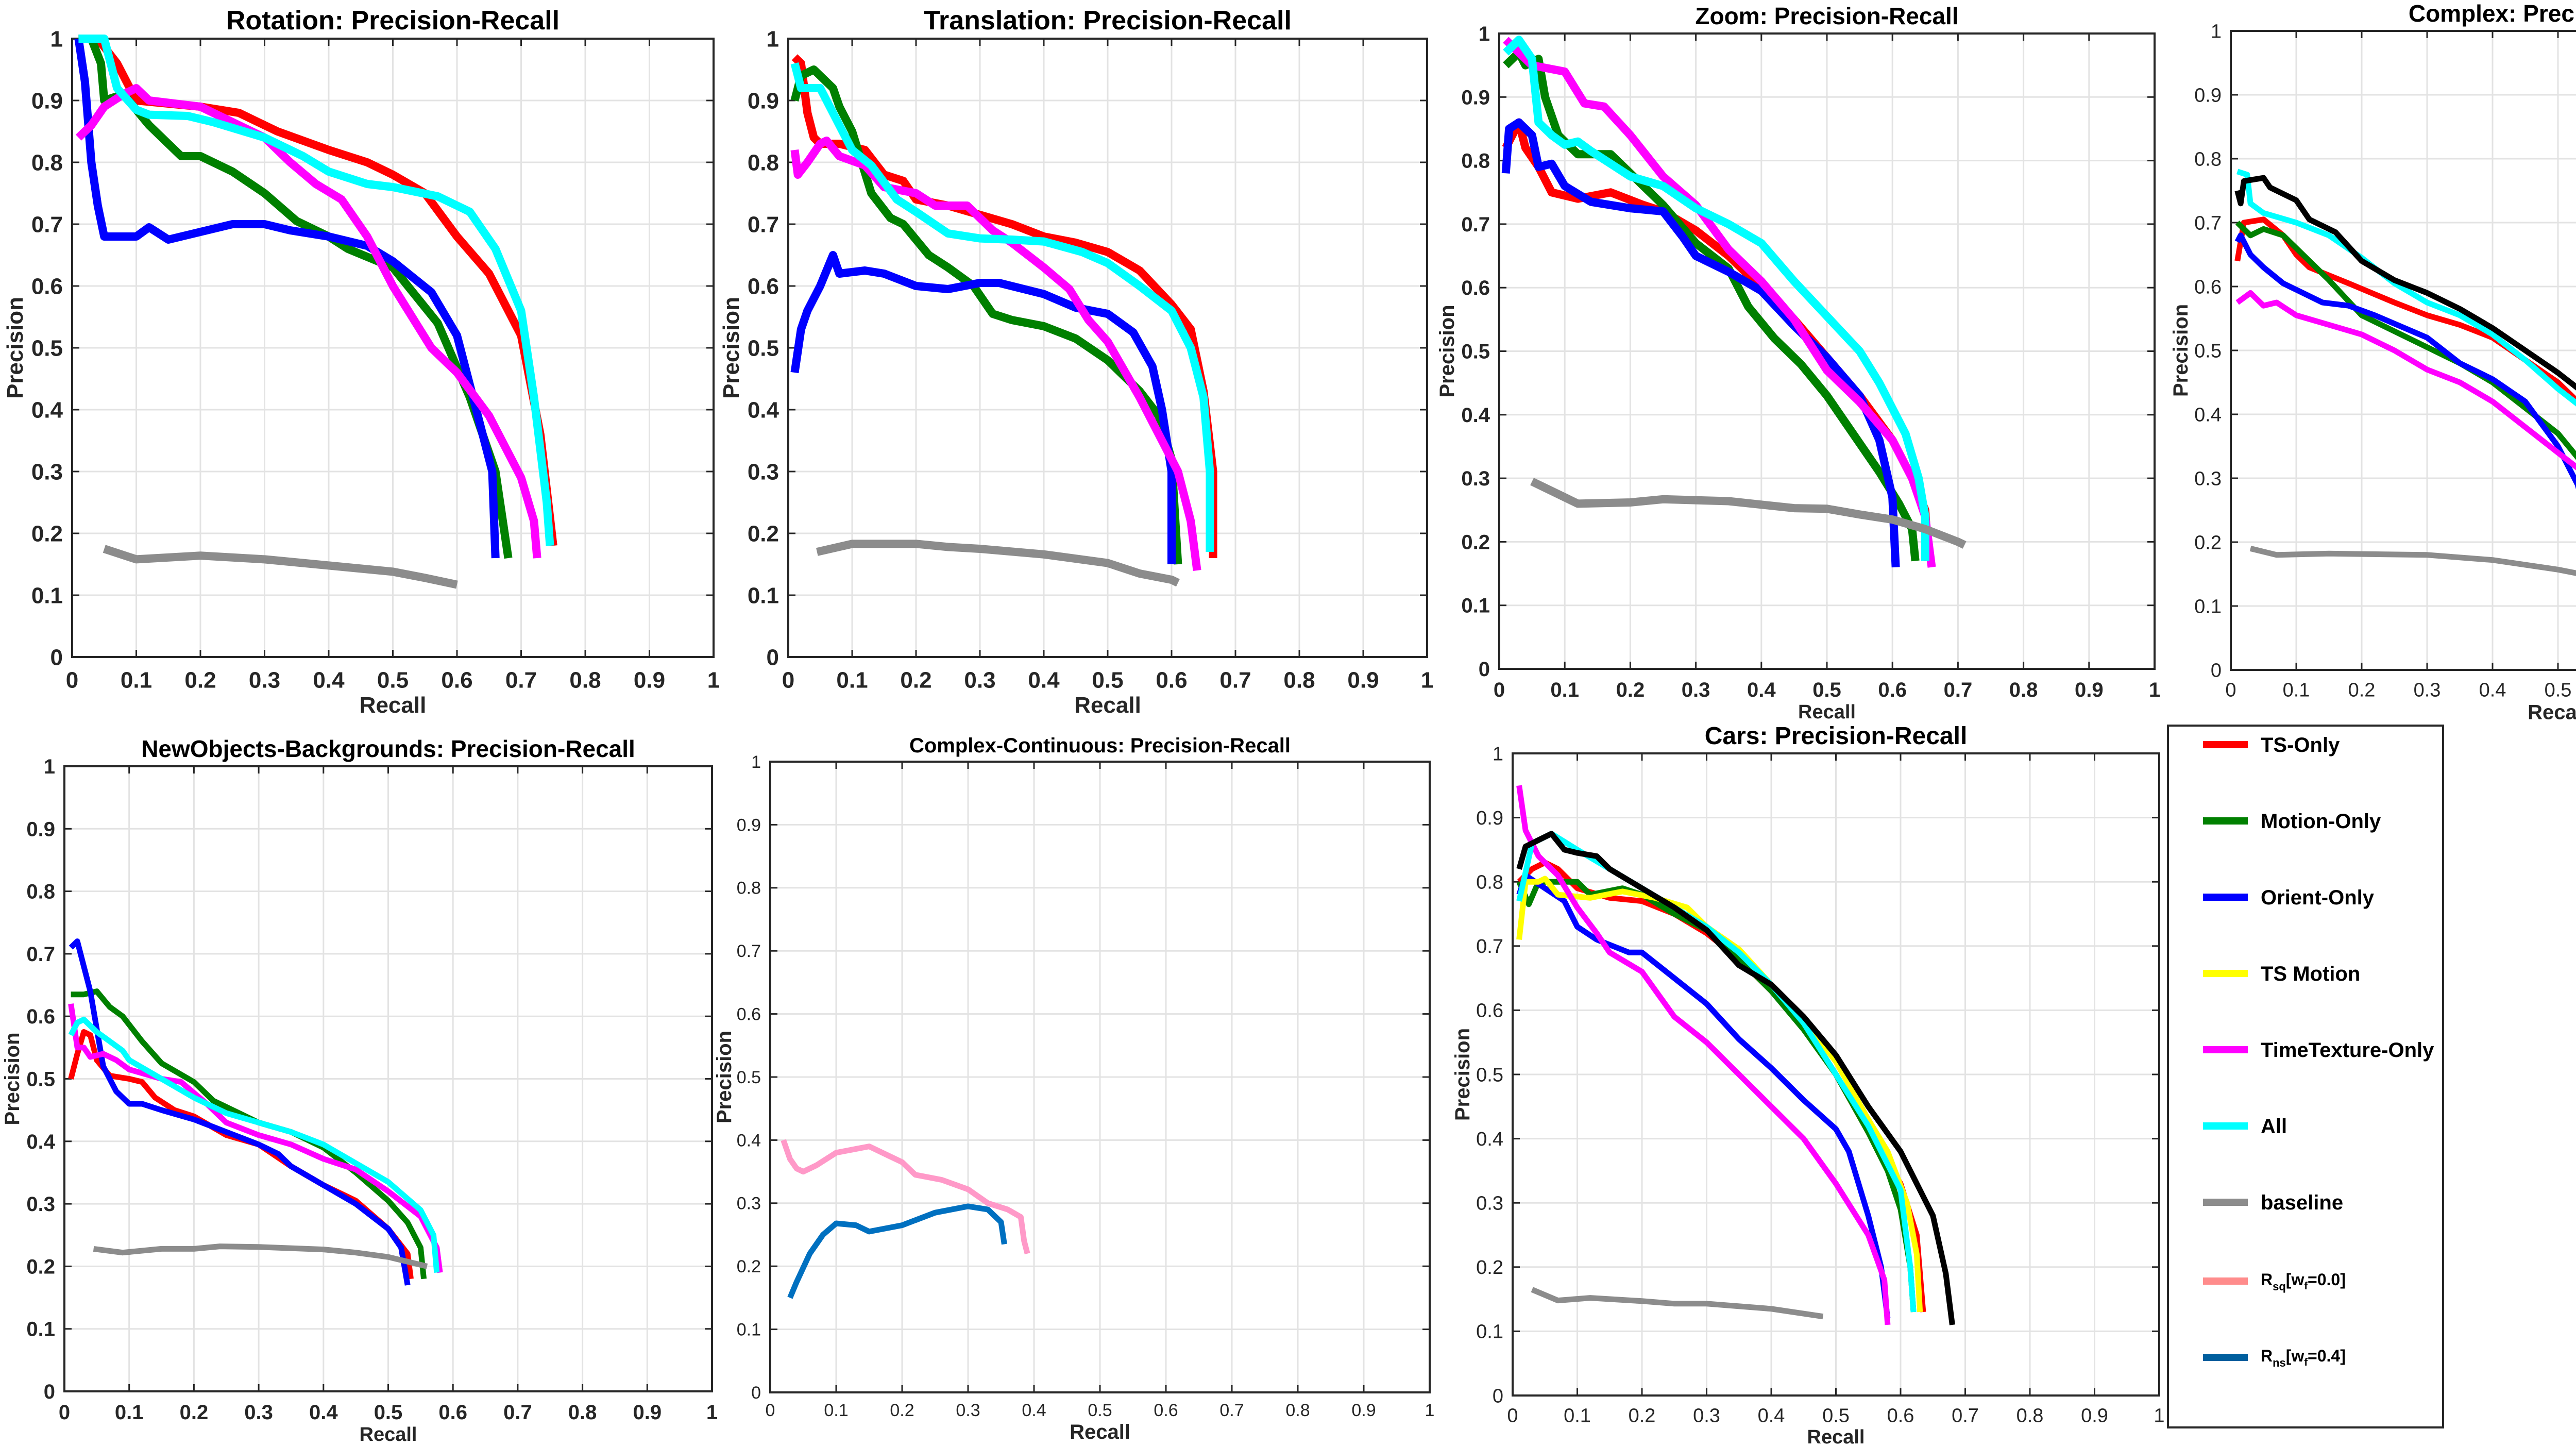 The image size is (2576, 1446). What do you see at coordinates (2492, 13) in the screenshot?
I see `chart-title: Complex: Precision-Recall` at bounding box center [2492, 13].